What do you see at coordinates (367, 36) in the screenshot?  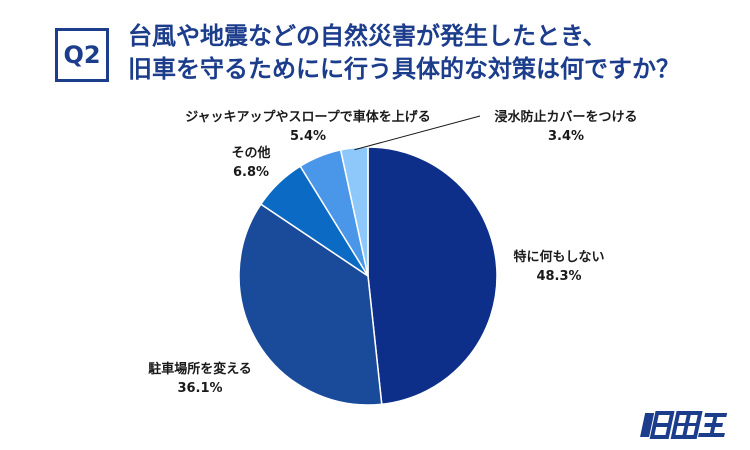 I see `title-line-1: 台風や地震などの自然災害が発生したとき、` at bounding box center [367, 36].